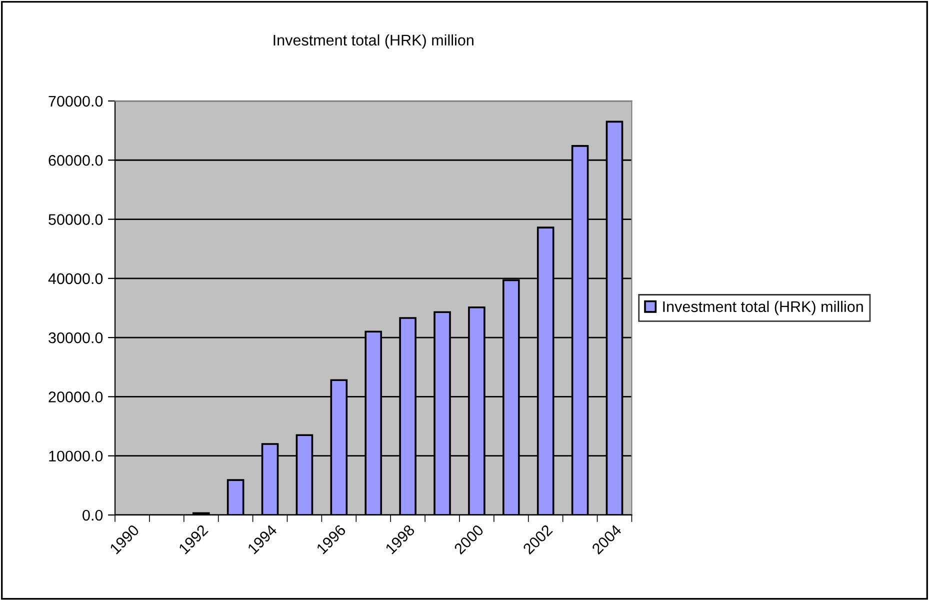  What do you see at coordinates (76, 456) in the screenshot?
I see `y-tick-label: 10000.0` at bounding box center [76, 456].